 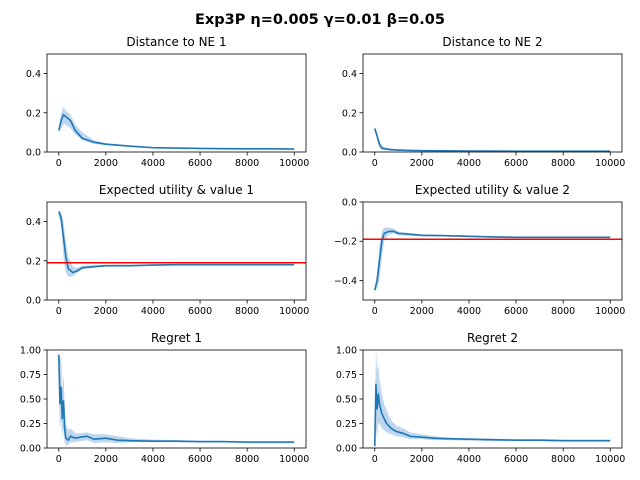 I want to click on panel-title: Distance to NE 1, so click(x=176, y=42).